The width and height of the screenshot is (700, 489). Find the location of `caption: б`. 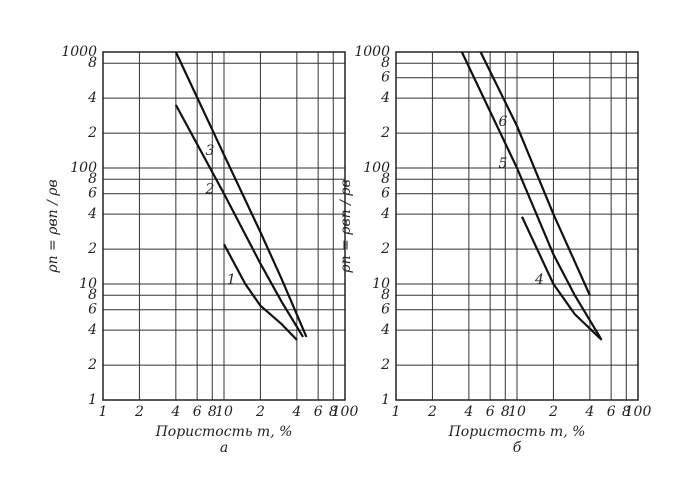

caption: б is located at coordinates (517, 448).